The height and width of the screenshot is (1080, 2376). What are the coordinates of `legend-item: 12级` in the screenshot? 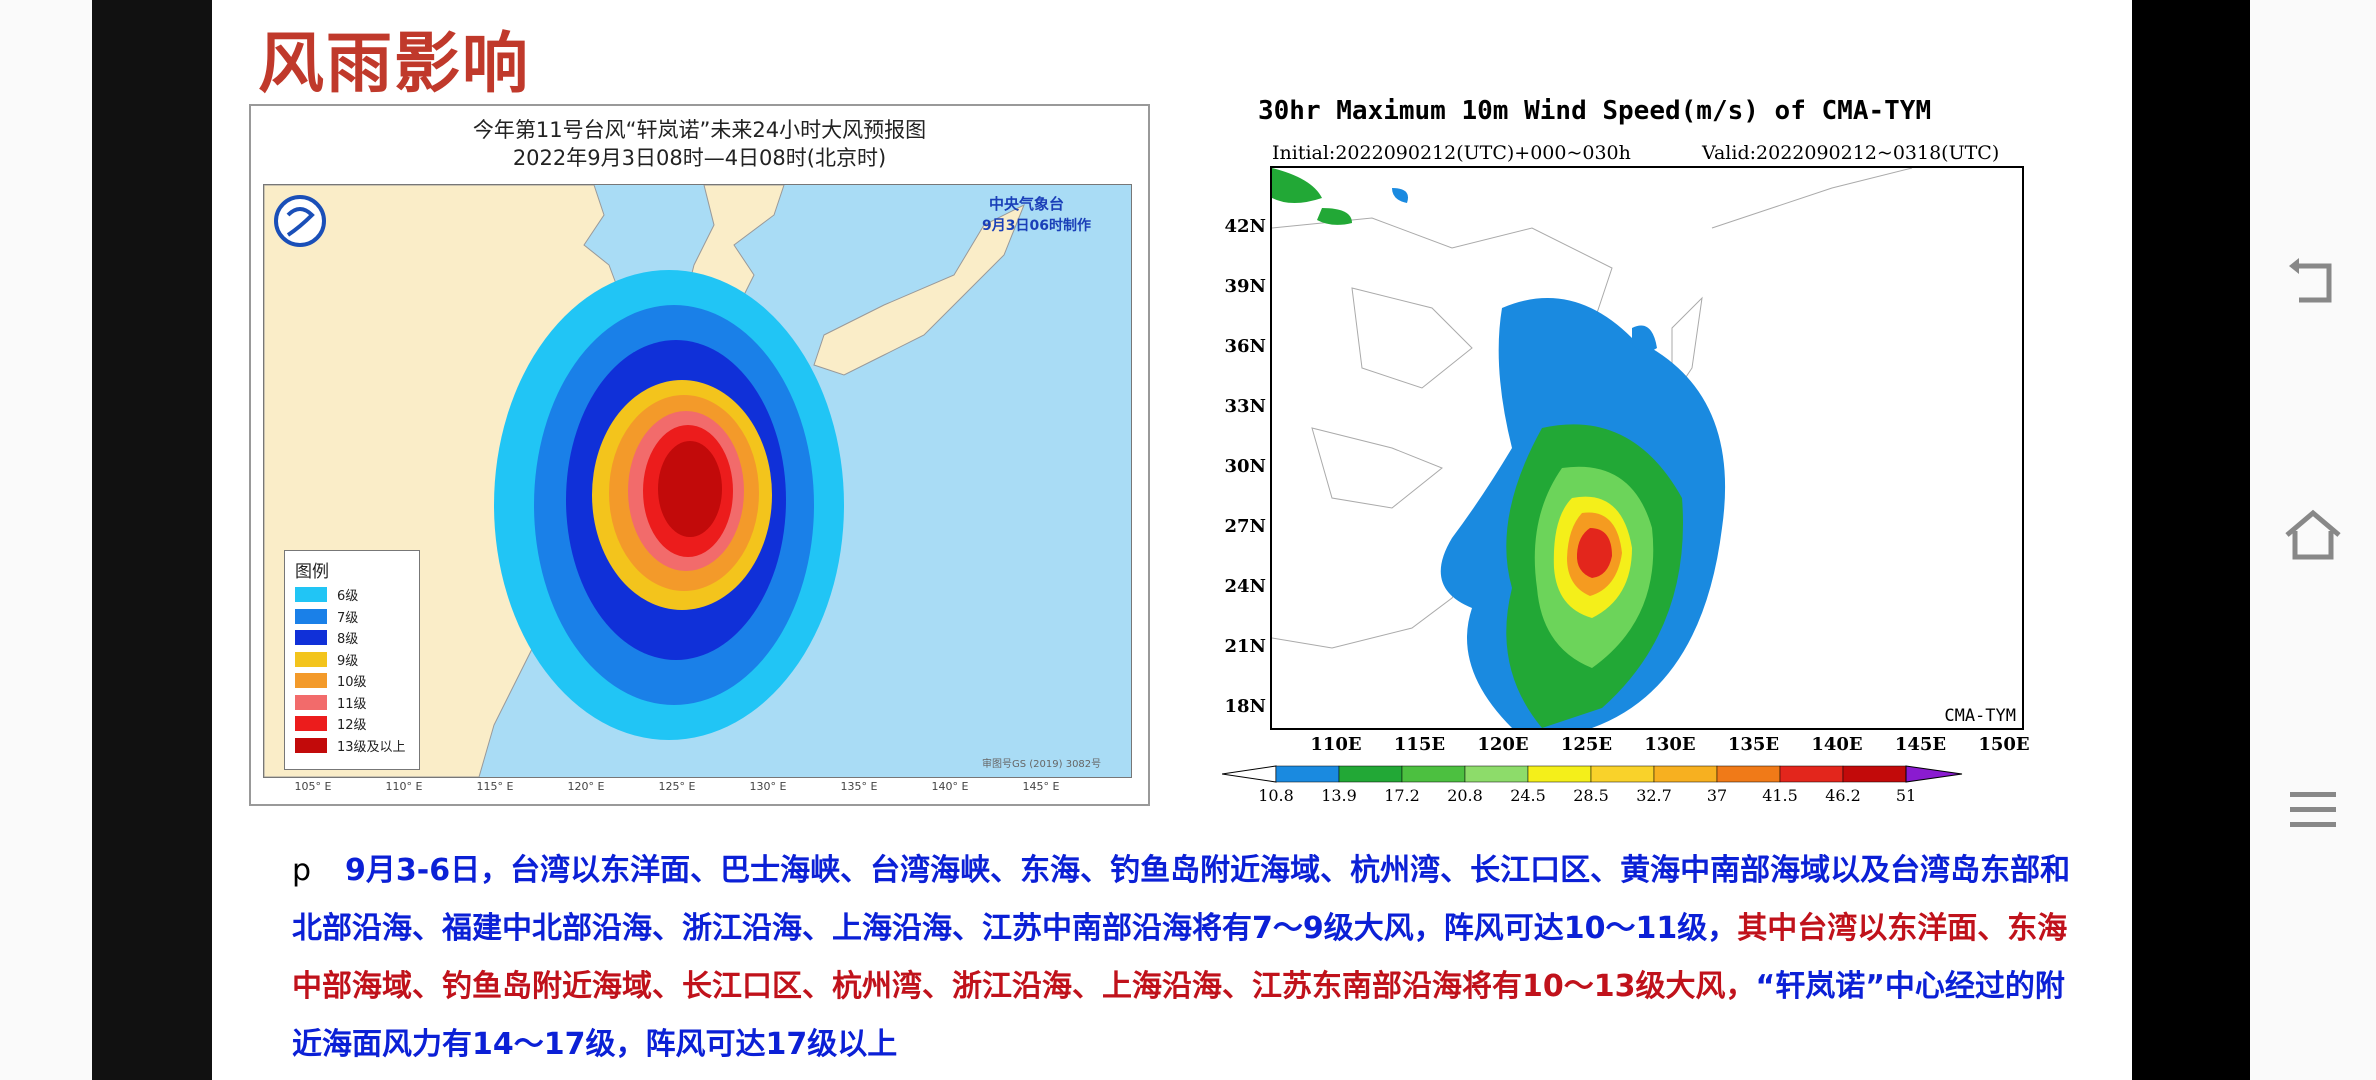 It's located at (357, 724).